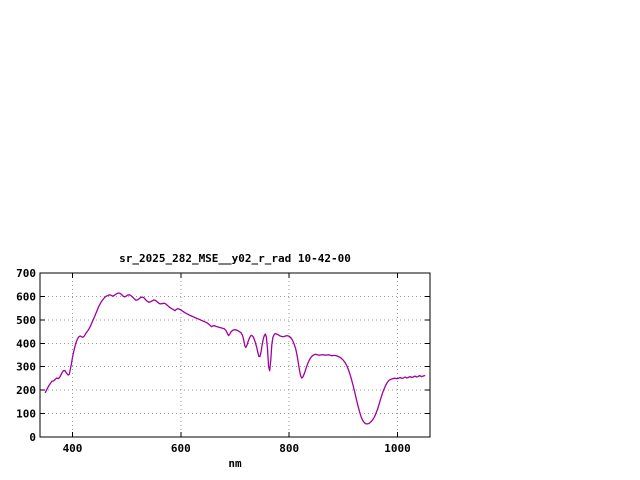 This screenshot has width=640, height=480. I want to click on y-tick-label: 600, so click(26, 296).